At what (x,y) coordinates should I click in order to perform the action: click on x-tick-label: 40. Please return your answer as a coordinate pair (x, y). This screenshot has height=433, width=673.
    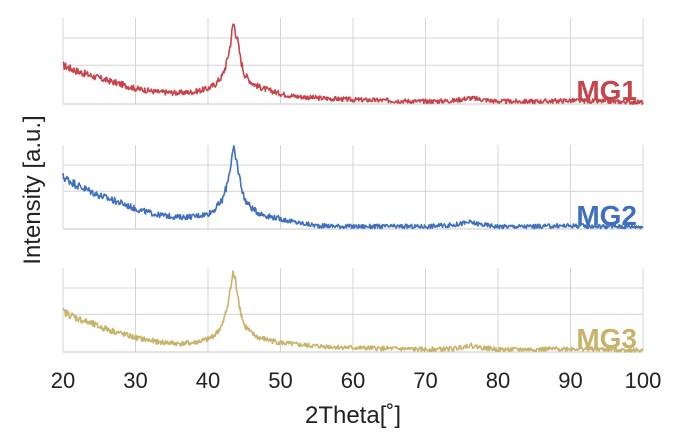
    Looking at the image, I should click on (208, 380).